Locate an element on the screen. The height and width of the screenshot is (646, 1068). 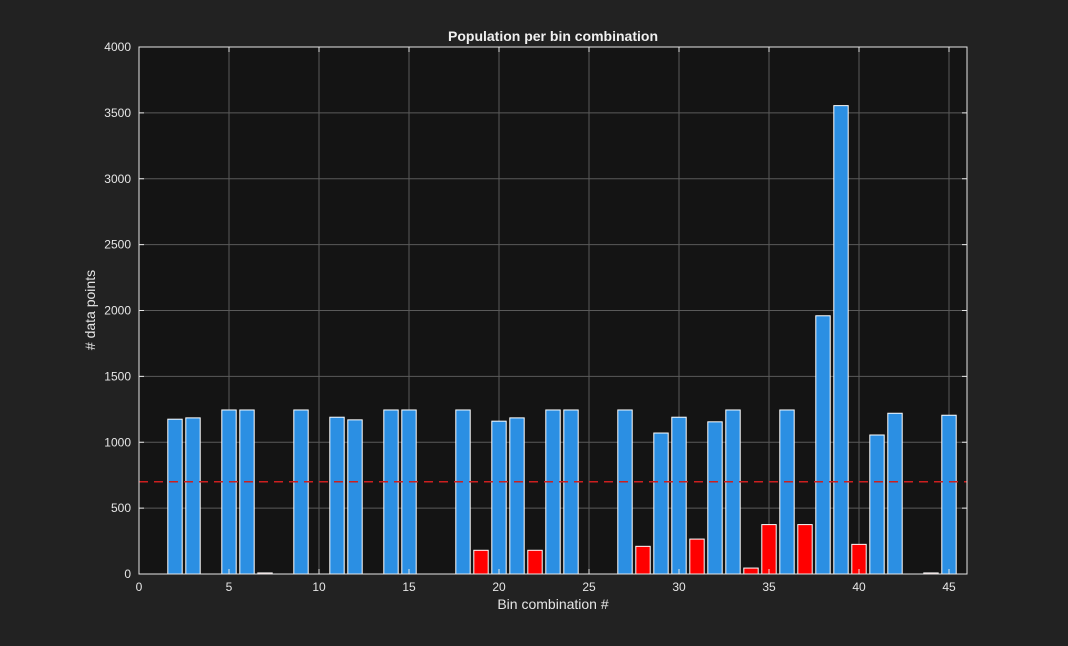
y-tick-label: 4000 is located at coordinates (117, 47).